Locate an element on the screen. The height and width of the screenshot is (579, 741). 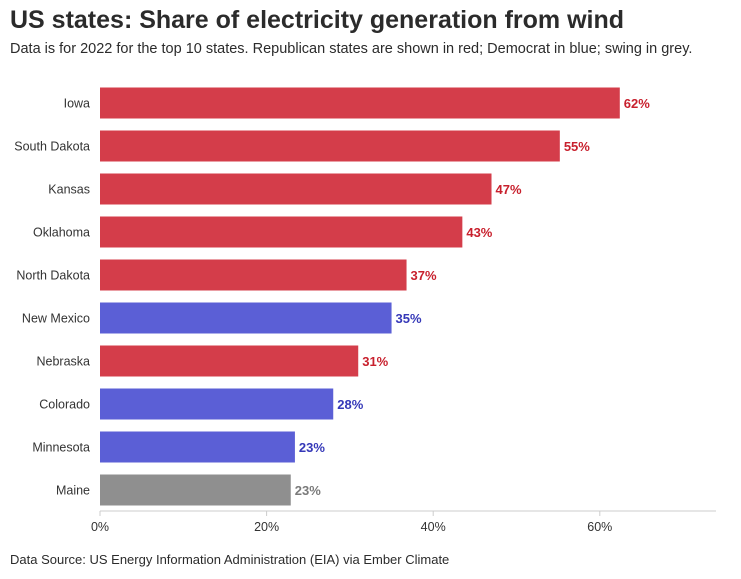
value-label-colorado: 28% is located at coordinates (350, 404).